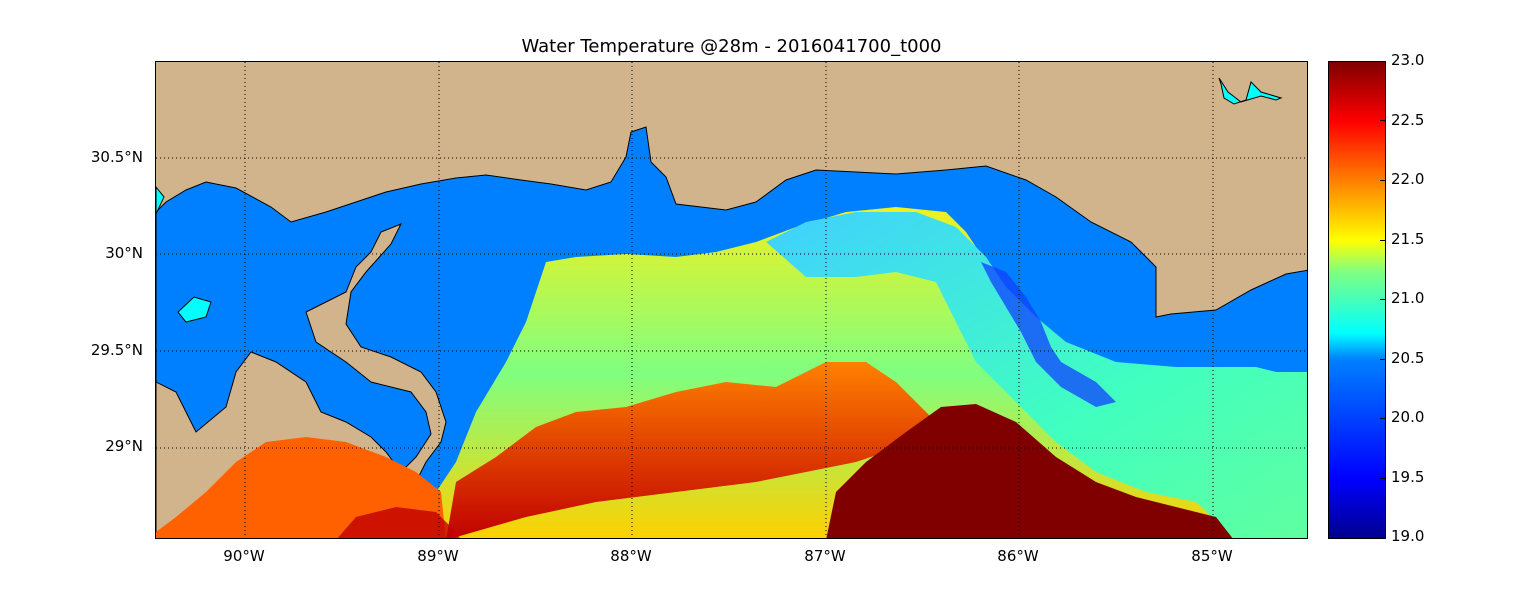  Describe the element at coordinates (1408, 60) in the screenshot. I see `cbar-label-23.0: 23.0` at that location.